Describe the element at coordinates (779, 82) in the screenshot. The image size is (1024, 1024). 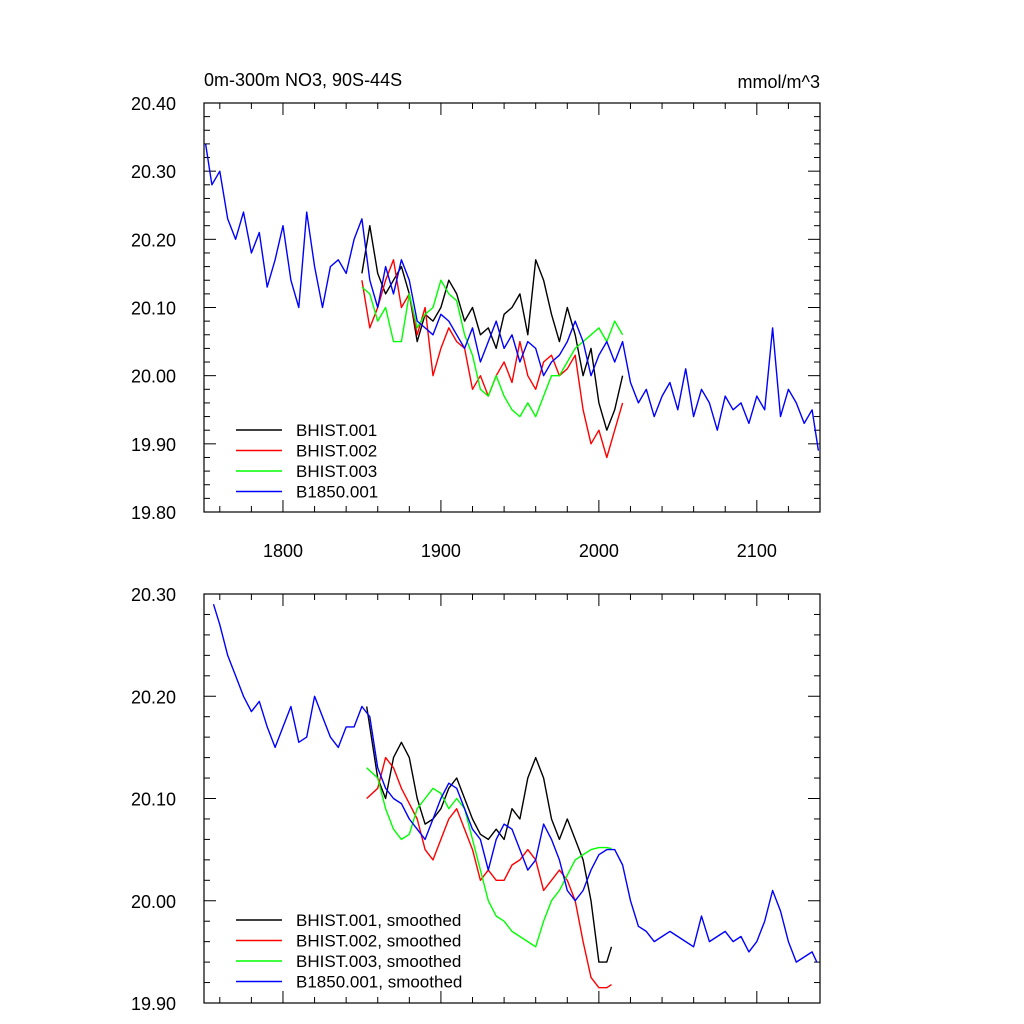
I see `units-label: mmol/m^3` at that location.